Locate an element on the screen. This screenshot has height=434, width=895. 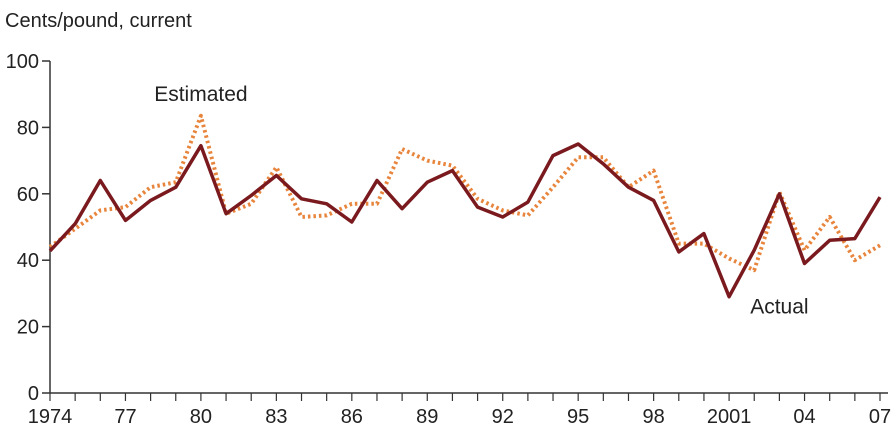
x-tick-label: 86 is located at coordinates (352, 417).